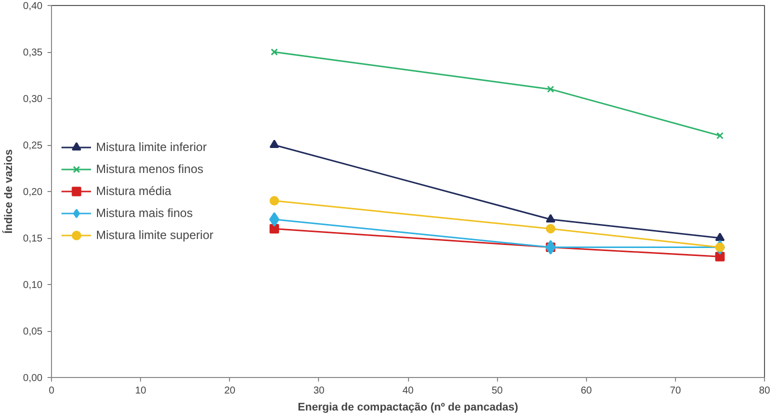 This screenshot has width=784, height=416. I want to click on legend-label: Mistura limite superior, so click(155, 235).